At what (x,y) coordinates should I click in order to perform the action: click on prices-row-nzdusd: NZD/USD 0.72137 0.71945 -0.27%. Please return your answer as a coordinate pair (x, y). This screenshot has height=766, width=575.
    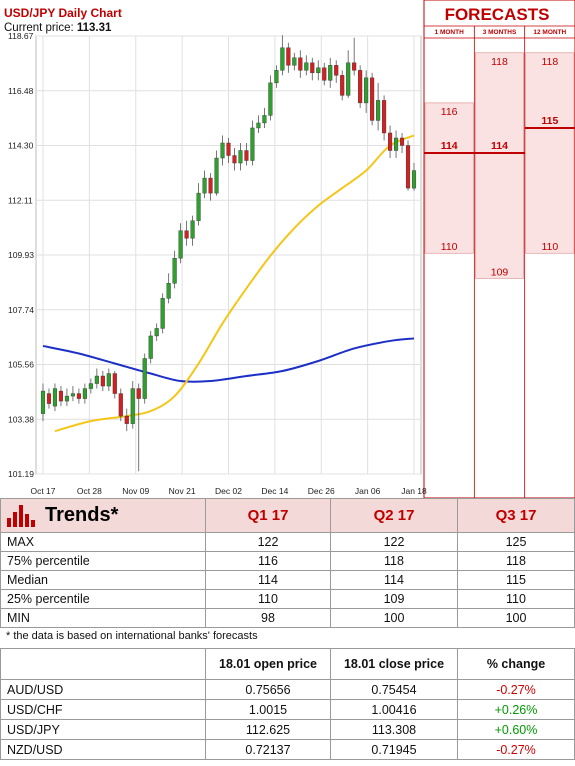
    Looking at the image, I should click on (287, 749).